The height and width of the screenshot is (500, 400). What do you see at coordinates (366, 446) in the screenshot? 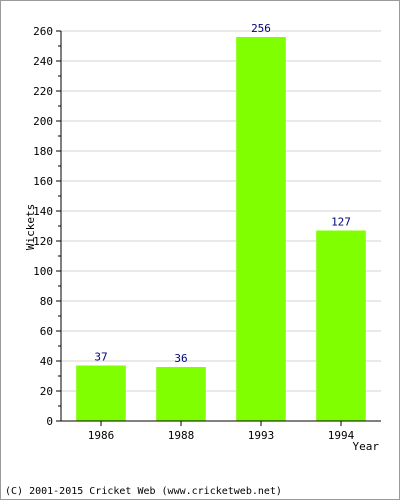
I see `x-axis-label: Year` at bounding box center [366, 446].